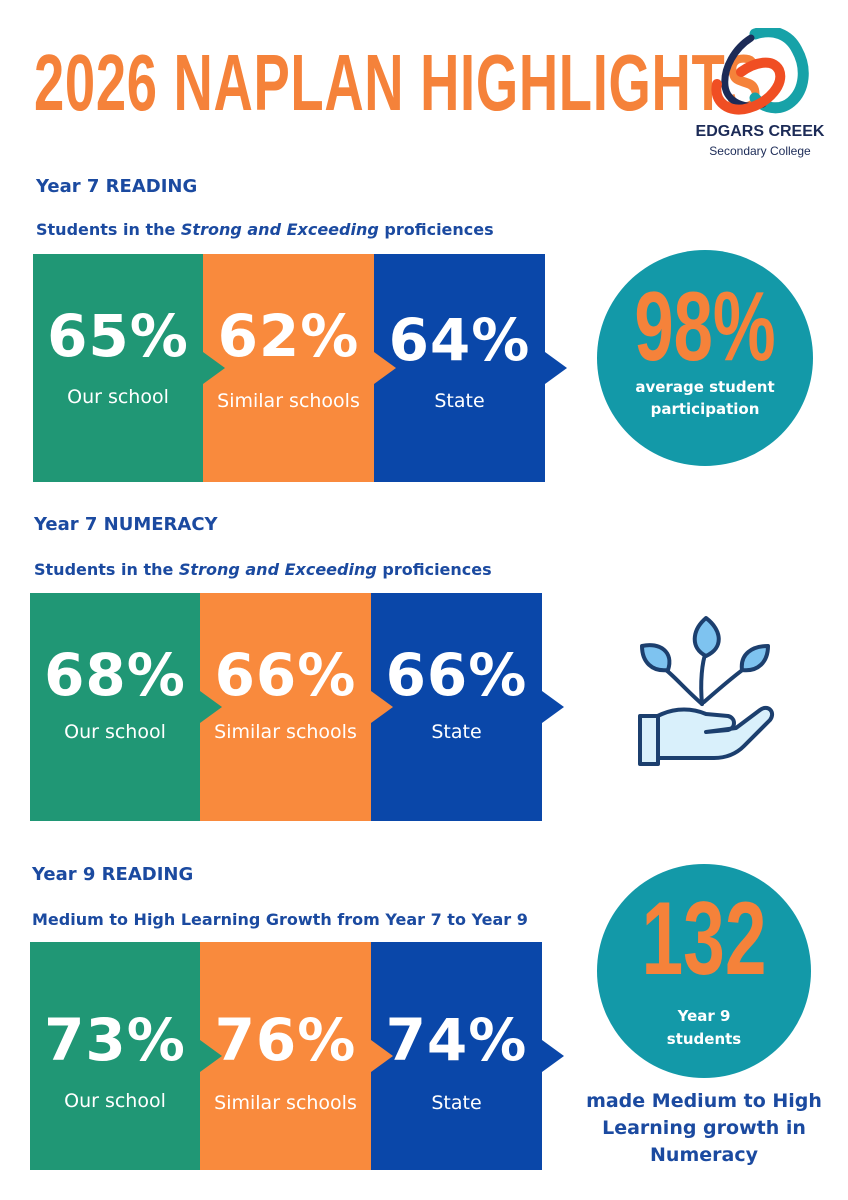  I want to click on stat-panel-similar-schools: 76% Similar schools, so click(285, 1056).